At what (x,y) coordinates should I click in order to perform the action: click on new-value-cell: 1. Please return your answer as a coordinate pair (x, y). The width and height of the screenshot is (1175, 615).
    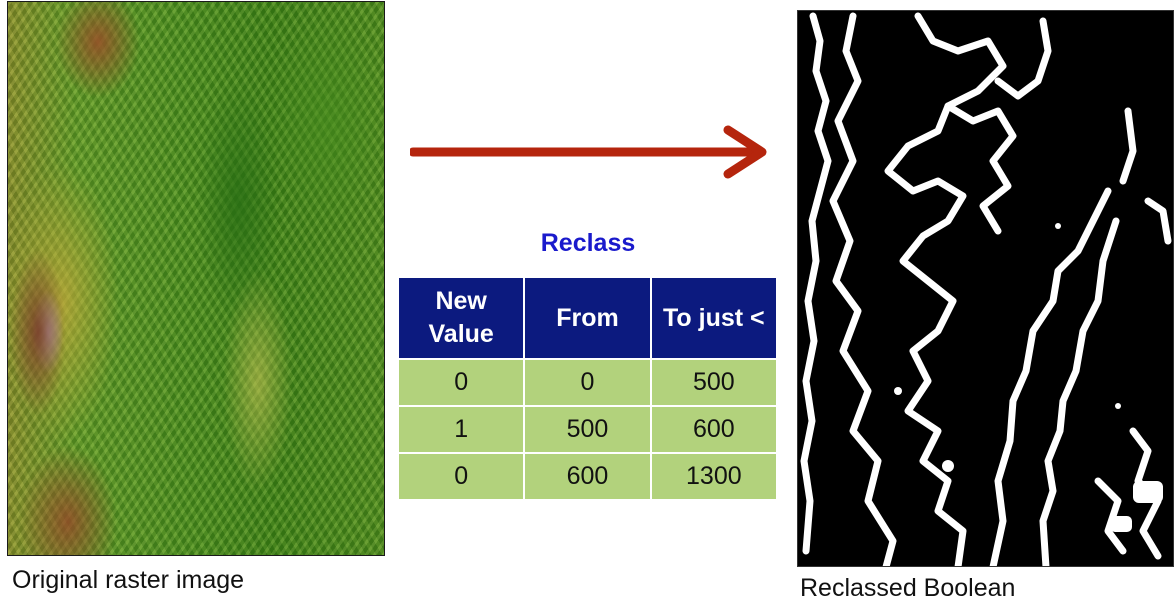
    Looking at the image, I should click on (461, 429).